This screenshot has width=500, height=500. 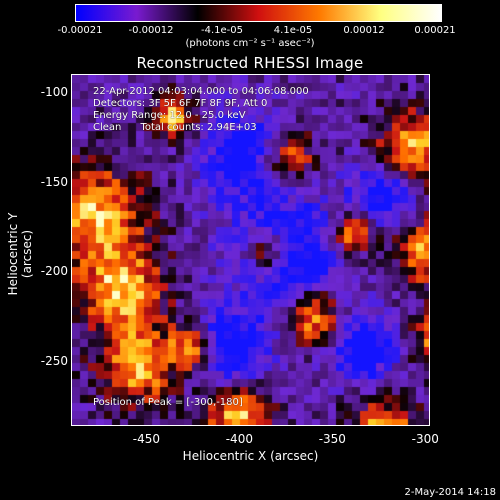 What do you see at coordinates (169, 115) in the screenshot?
I see `annotation-energy: Energy Range: 12.0 - 25.0 keV` at bounding box center [169, 115].